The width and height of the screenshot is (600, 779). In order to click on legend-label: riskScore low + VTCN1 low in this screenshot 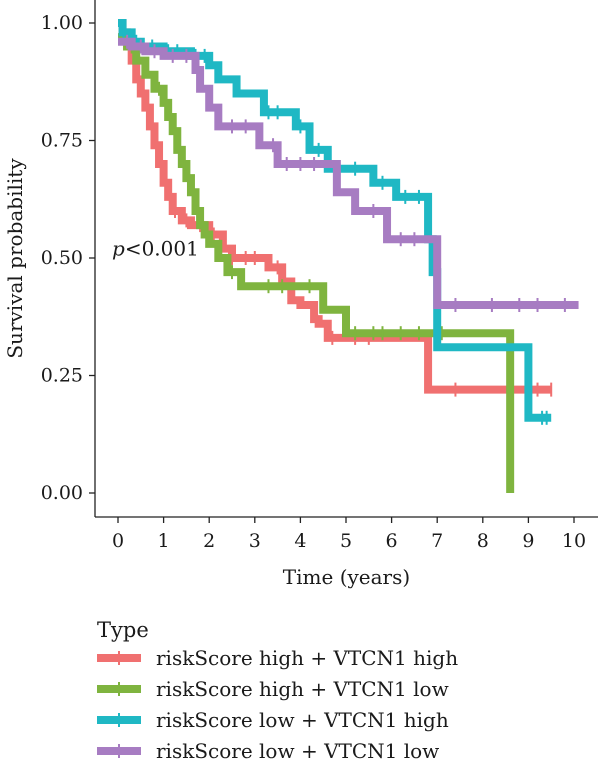, I will do `click(297, 751)`.